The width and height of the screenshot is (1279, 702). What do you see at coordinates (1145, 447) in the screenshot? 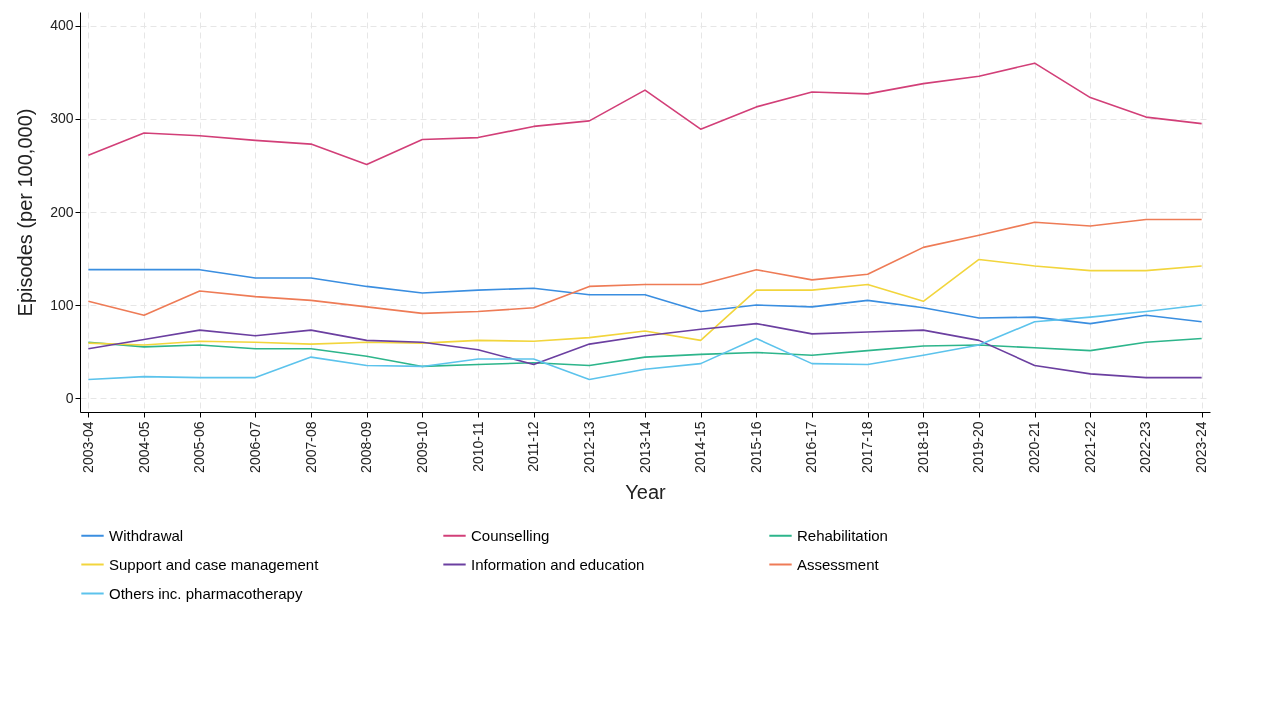
I see `x-tick-label: 2022-23` at bounding box center [1145, 447].